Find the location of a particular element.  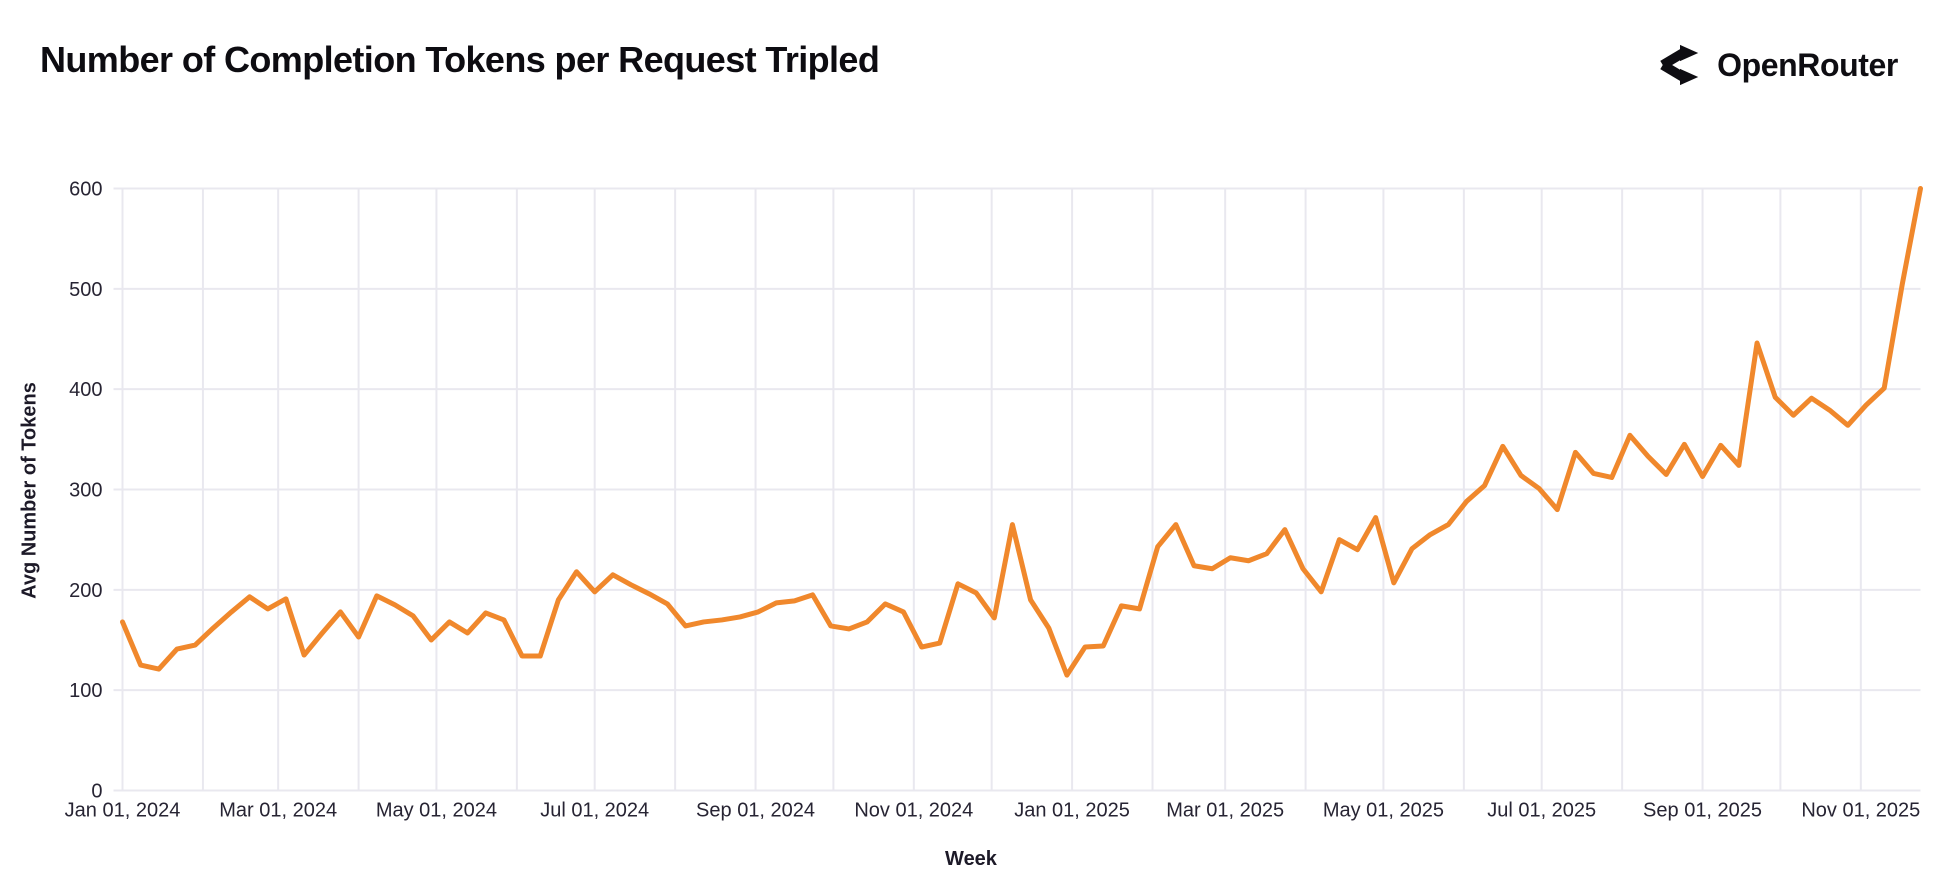

openrouter-logo: OpenRouter is located at coordinates (1777, 65).